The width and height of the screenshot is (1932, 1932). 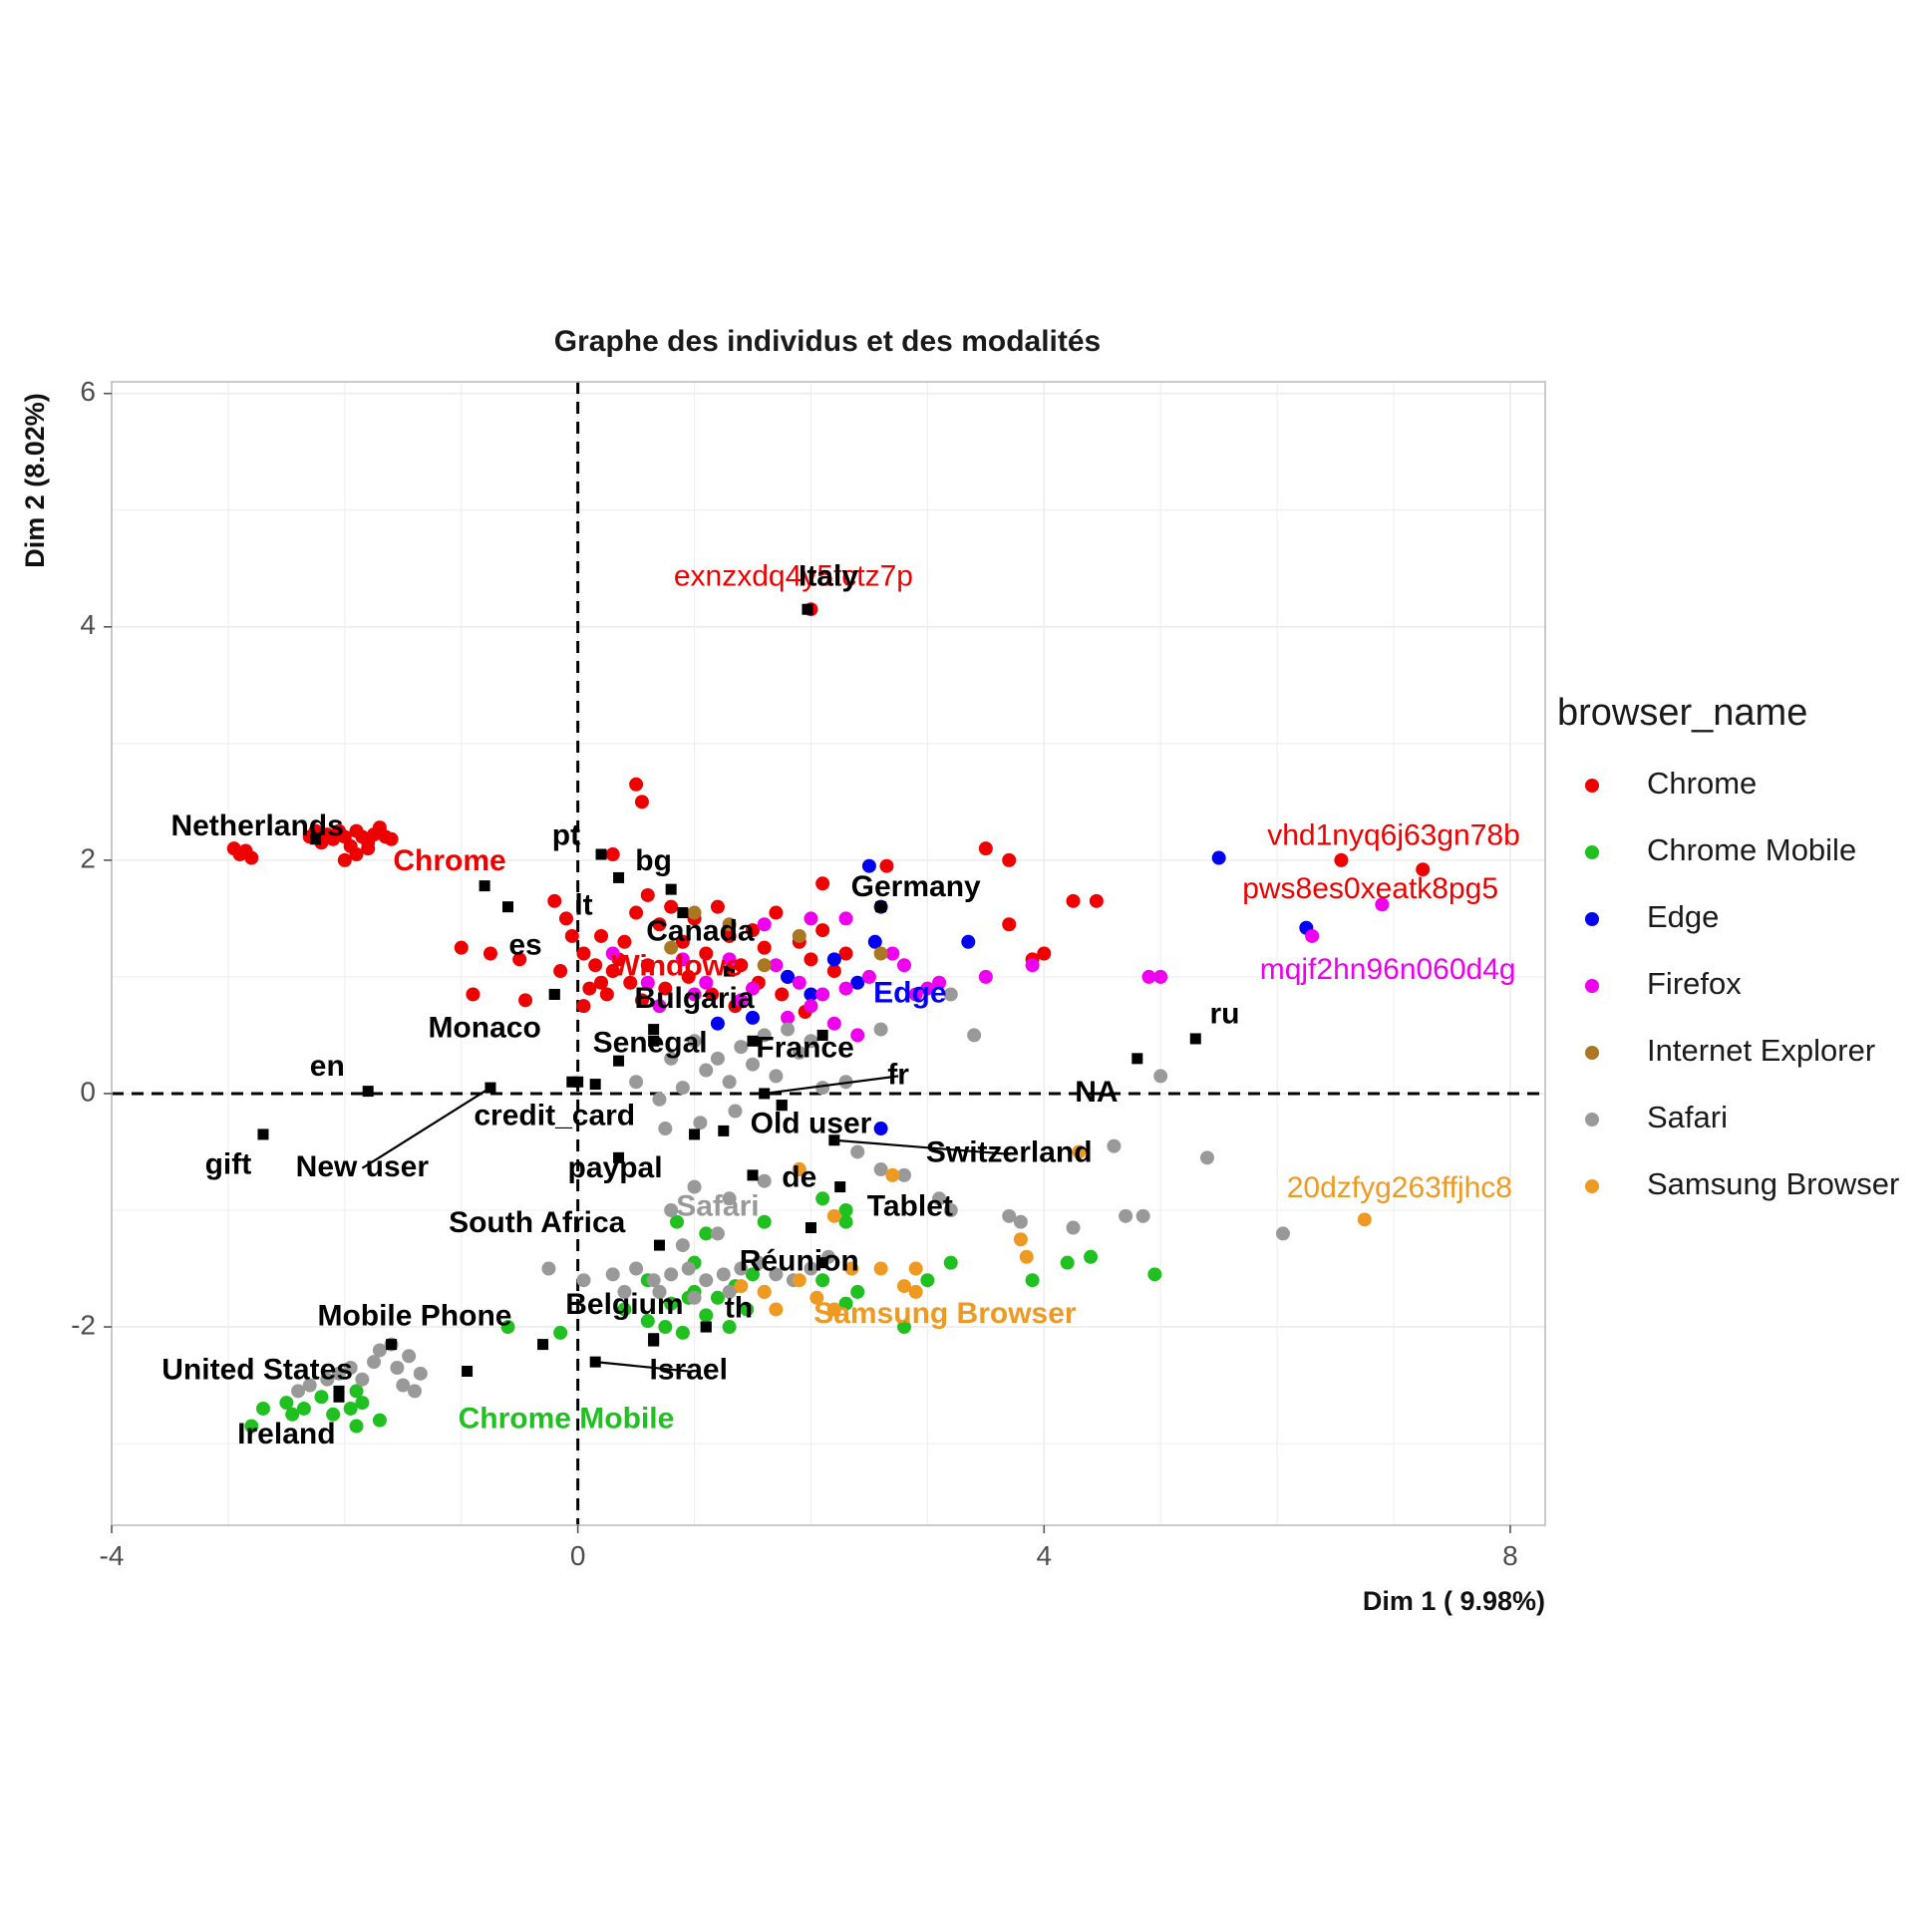 What do you see at coordinates (1399, 1187) in the screenshot?
I see `individual-label: 20dzfyg263ffjhc8` at bounding box center [1399, 1187].